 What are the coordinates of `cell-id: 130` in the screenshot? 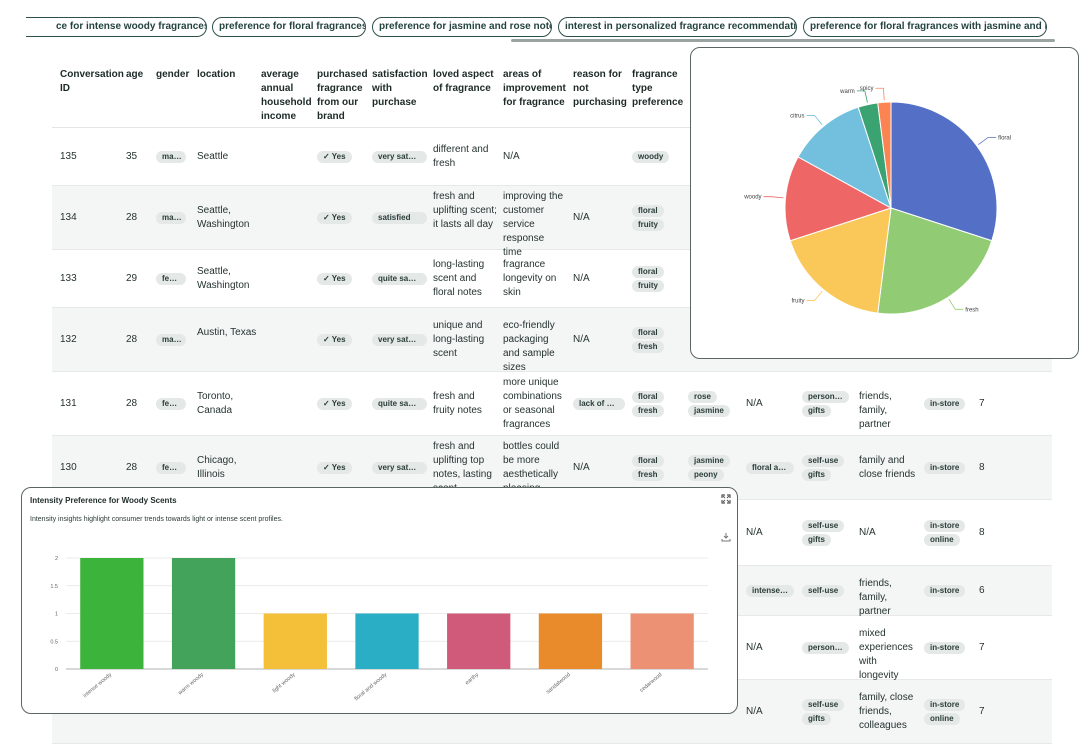 It's located at (68, 467).